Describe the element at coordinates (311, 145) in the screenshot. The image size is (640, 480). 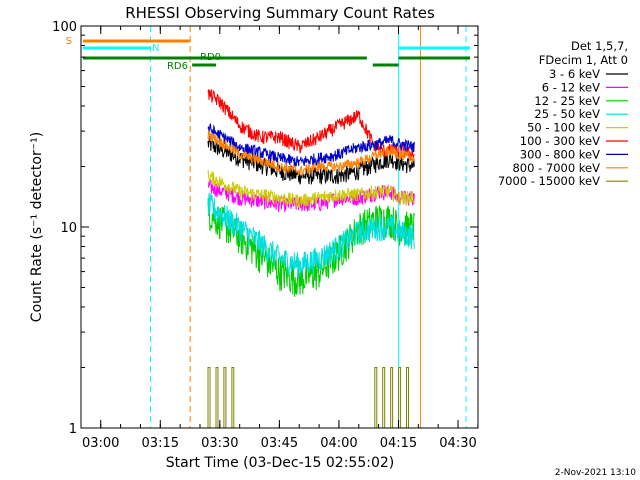
I see `series-line-300-800-kev` at that location.